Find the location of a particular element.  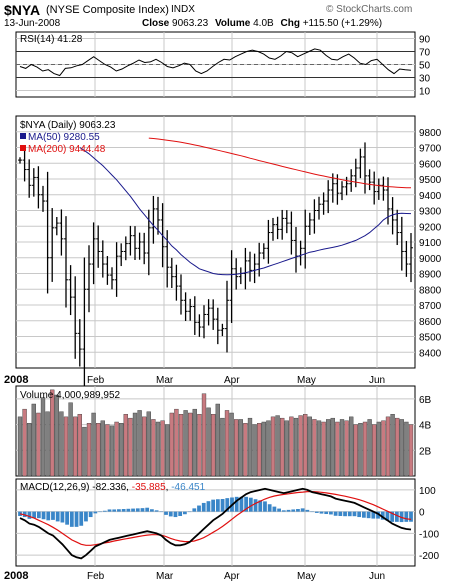

chg-value: +115.50 (+1.29%) is located at coordinates (342, 23).